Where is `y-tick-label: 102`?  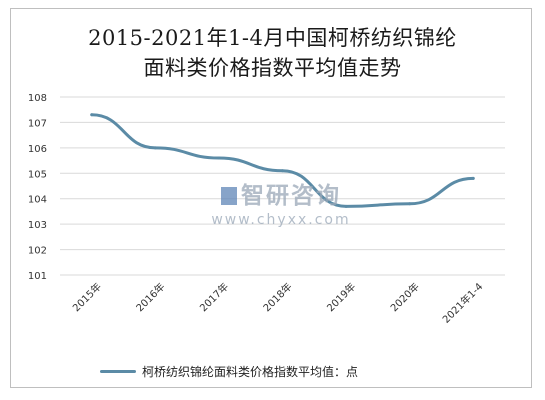
y-tick-label: 102 is located at coordinates (37, 251).